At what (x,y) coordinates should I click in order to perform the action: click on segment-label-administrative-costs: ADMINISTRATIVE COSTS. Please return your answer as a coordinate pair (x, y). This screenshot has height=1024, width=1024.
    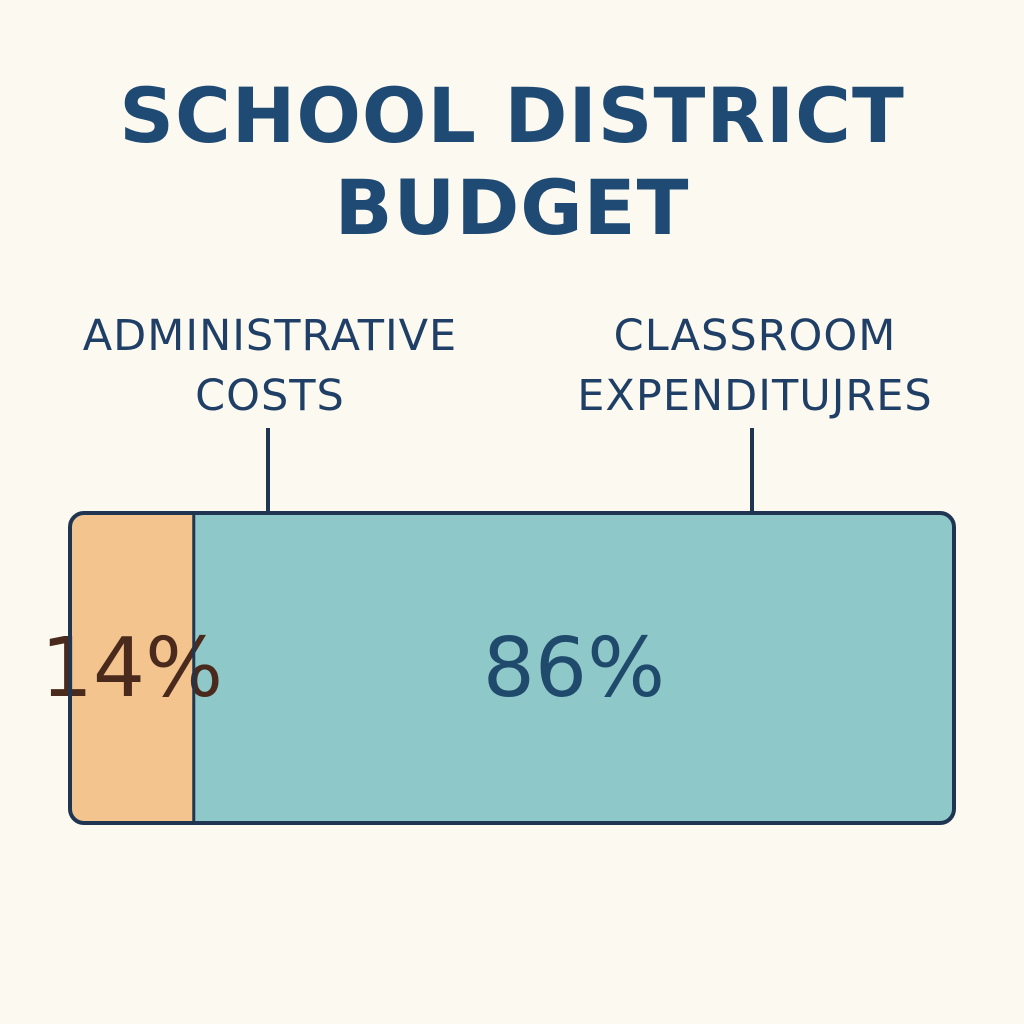
    Looking at the image, I should click on (270, 366).